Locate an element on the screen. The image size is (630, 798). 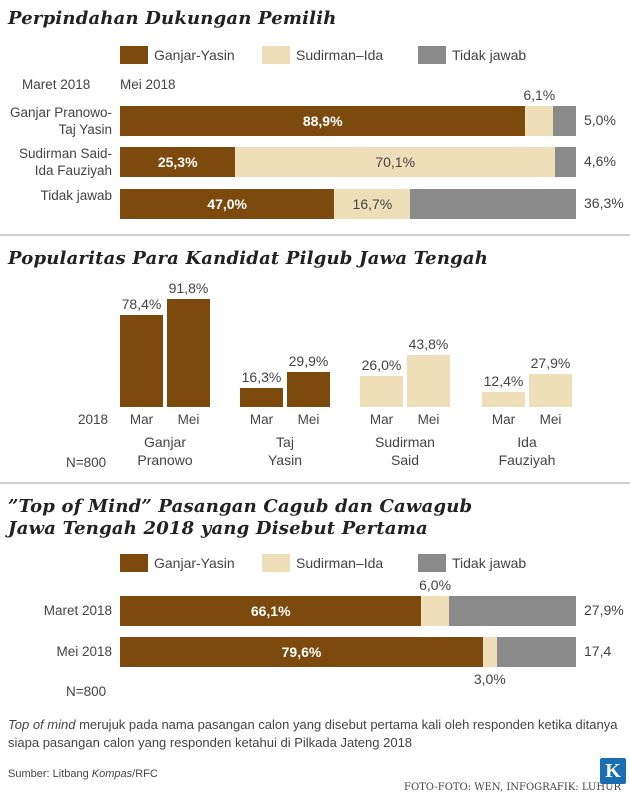
source-suffix: /RFC is located at coordinates (145, 774).